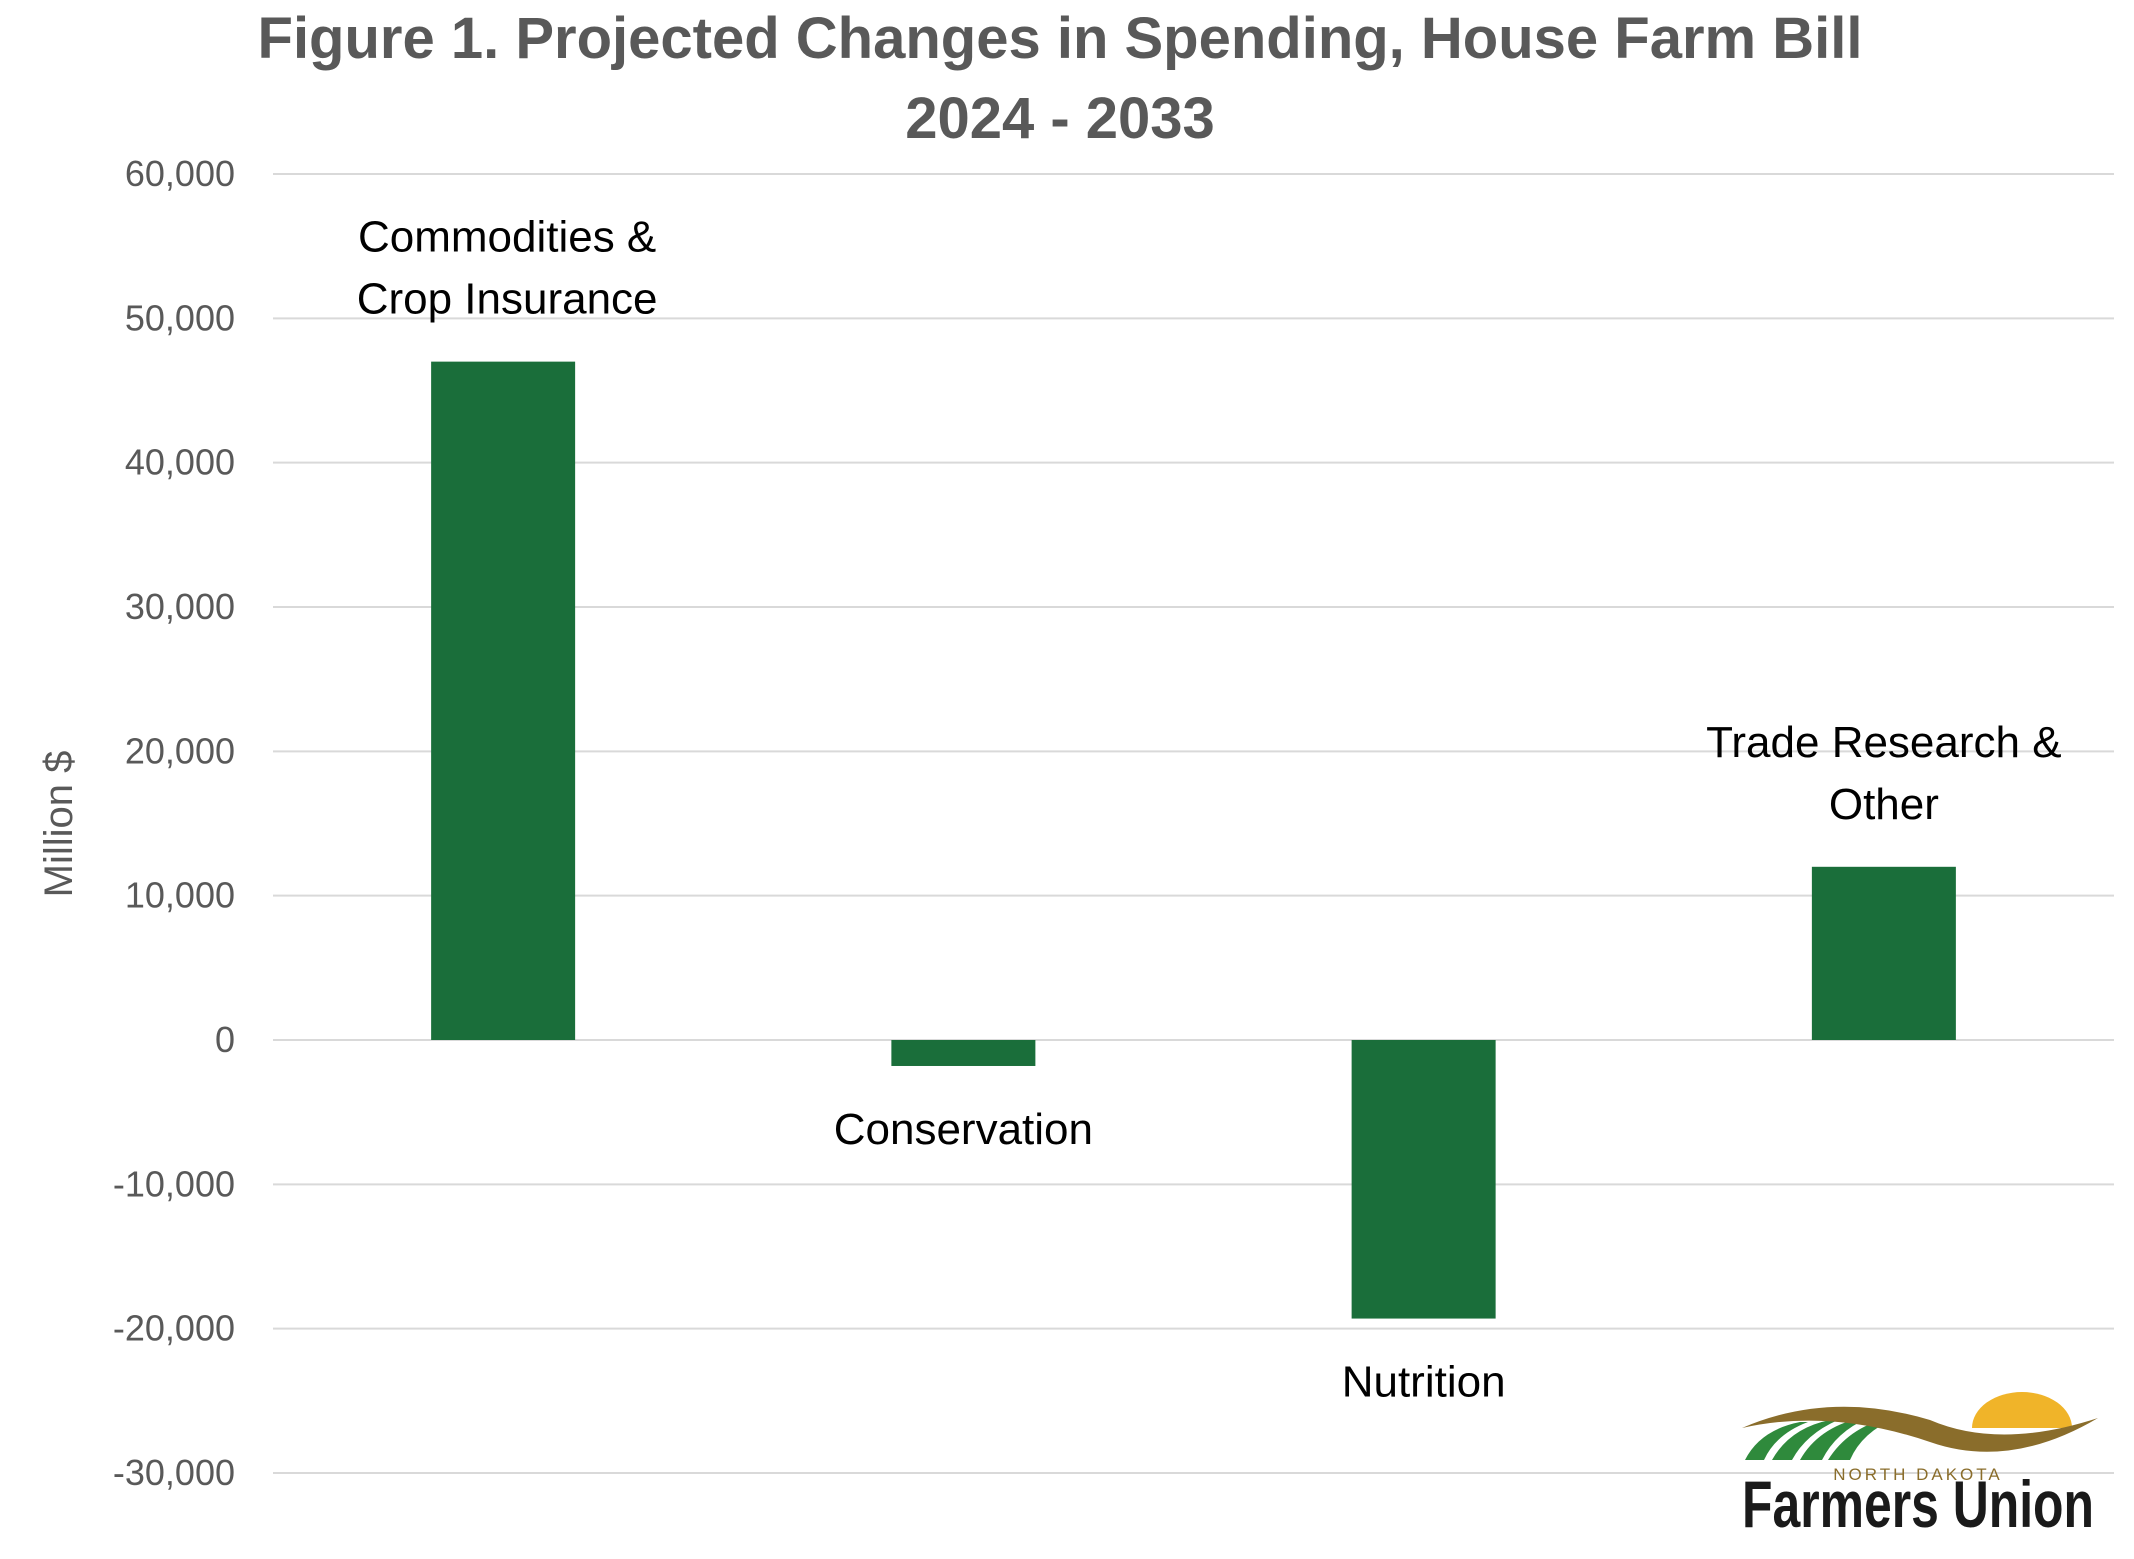  What do you see at coordinates (180, 895) in the screenshot?
I see `y-tick-label: 10,000` at bounding box center [180, 895].